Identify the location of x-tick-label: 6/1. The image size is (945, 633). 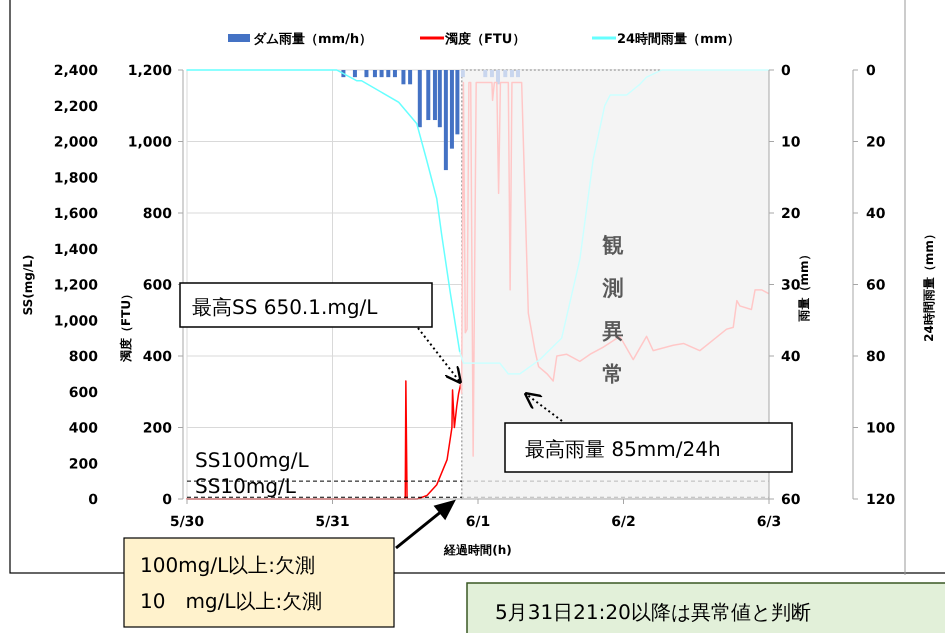
(478, 522).